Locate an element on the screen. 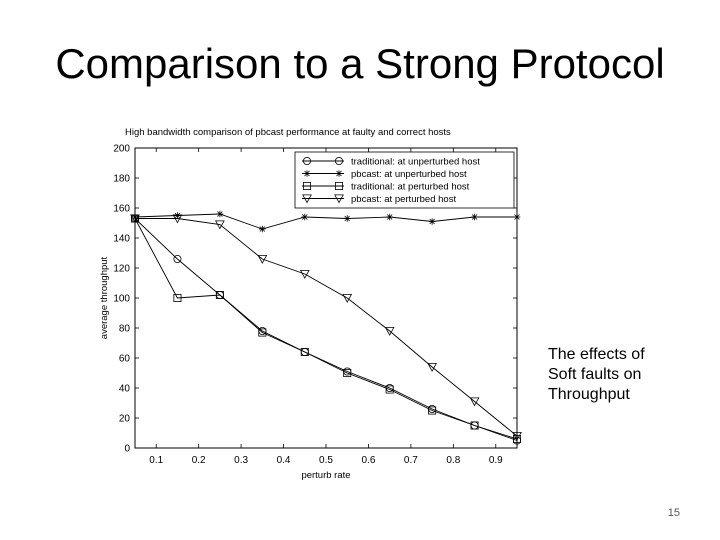 The image size is (720, 540). caption-line: Soft faults on is located at coordinates (595, 374).